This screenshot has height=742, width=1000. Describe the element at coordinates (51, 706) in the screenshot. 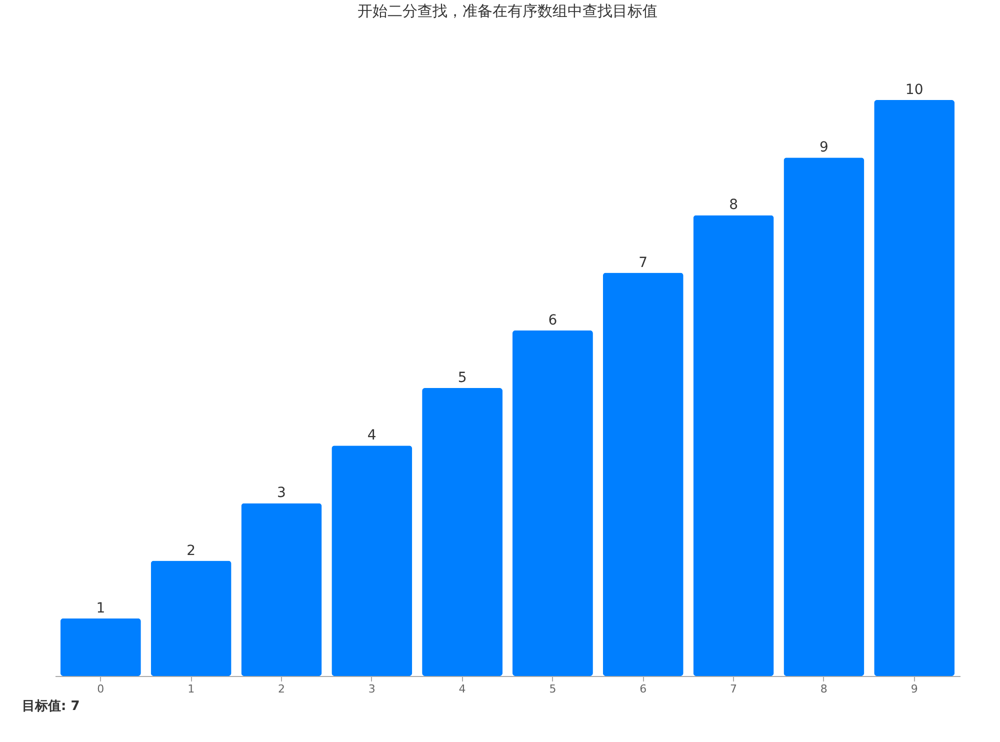

I see `text: 目标值: 7` at that location.